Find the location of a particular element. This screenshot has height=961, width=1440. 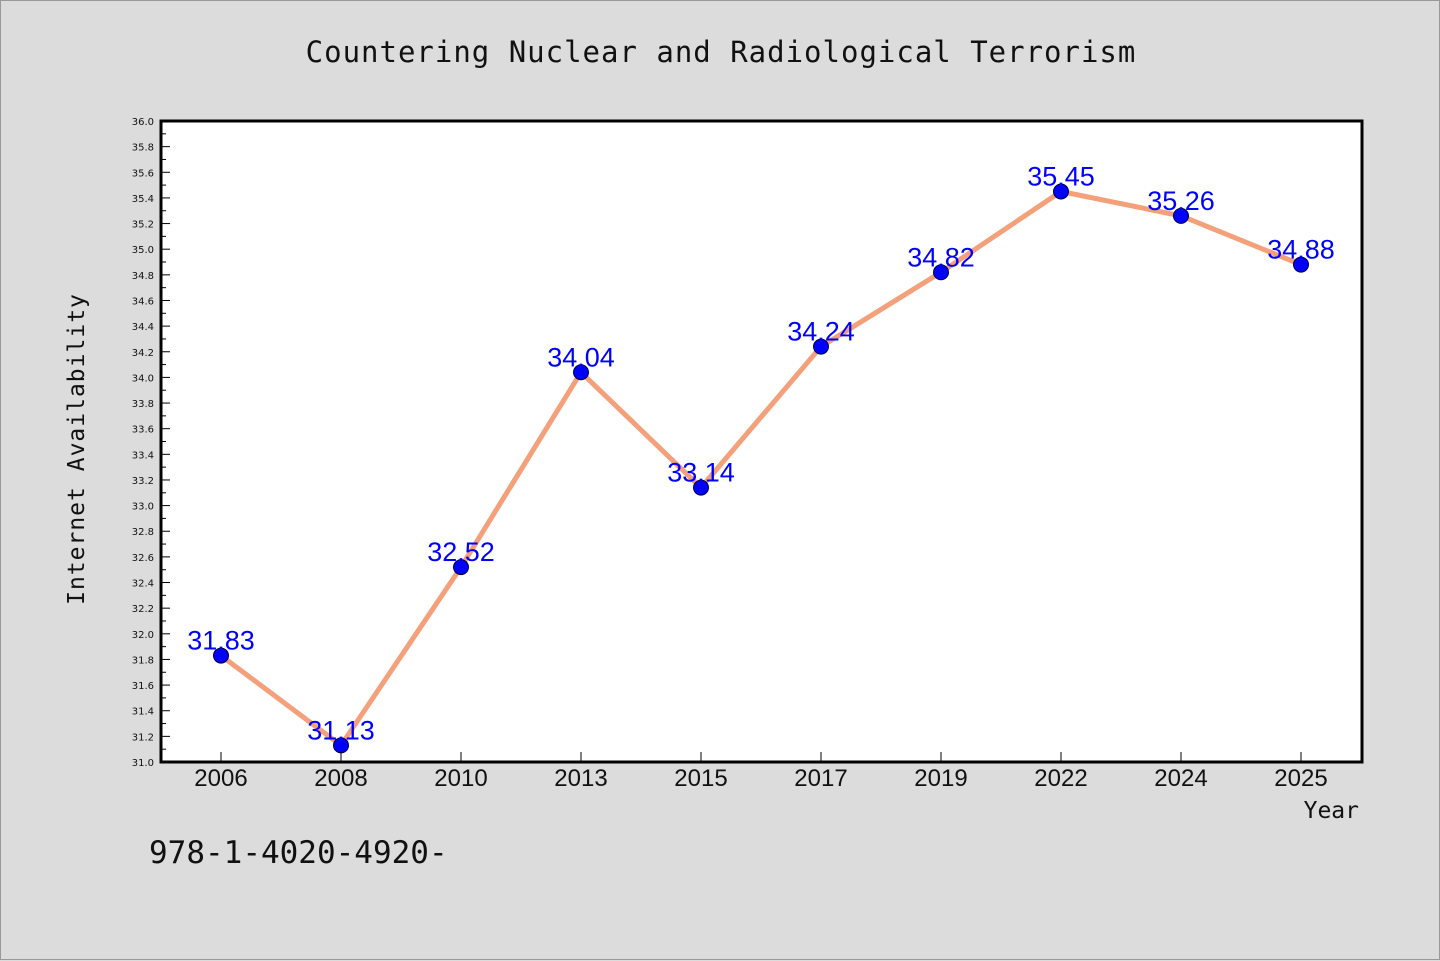

x-tick-label: 2006 is located at coordinates (220, 778).